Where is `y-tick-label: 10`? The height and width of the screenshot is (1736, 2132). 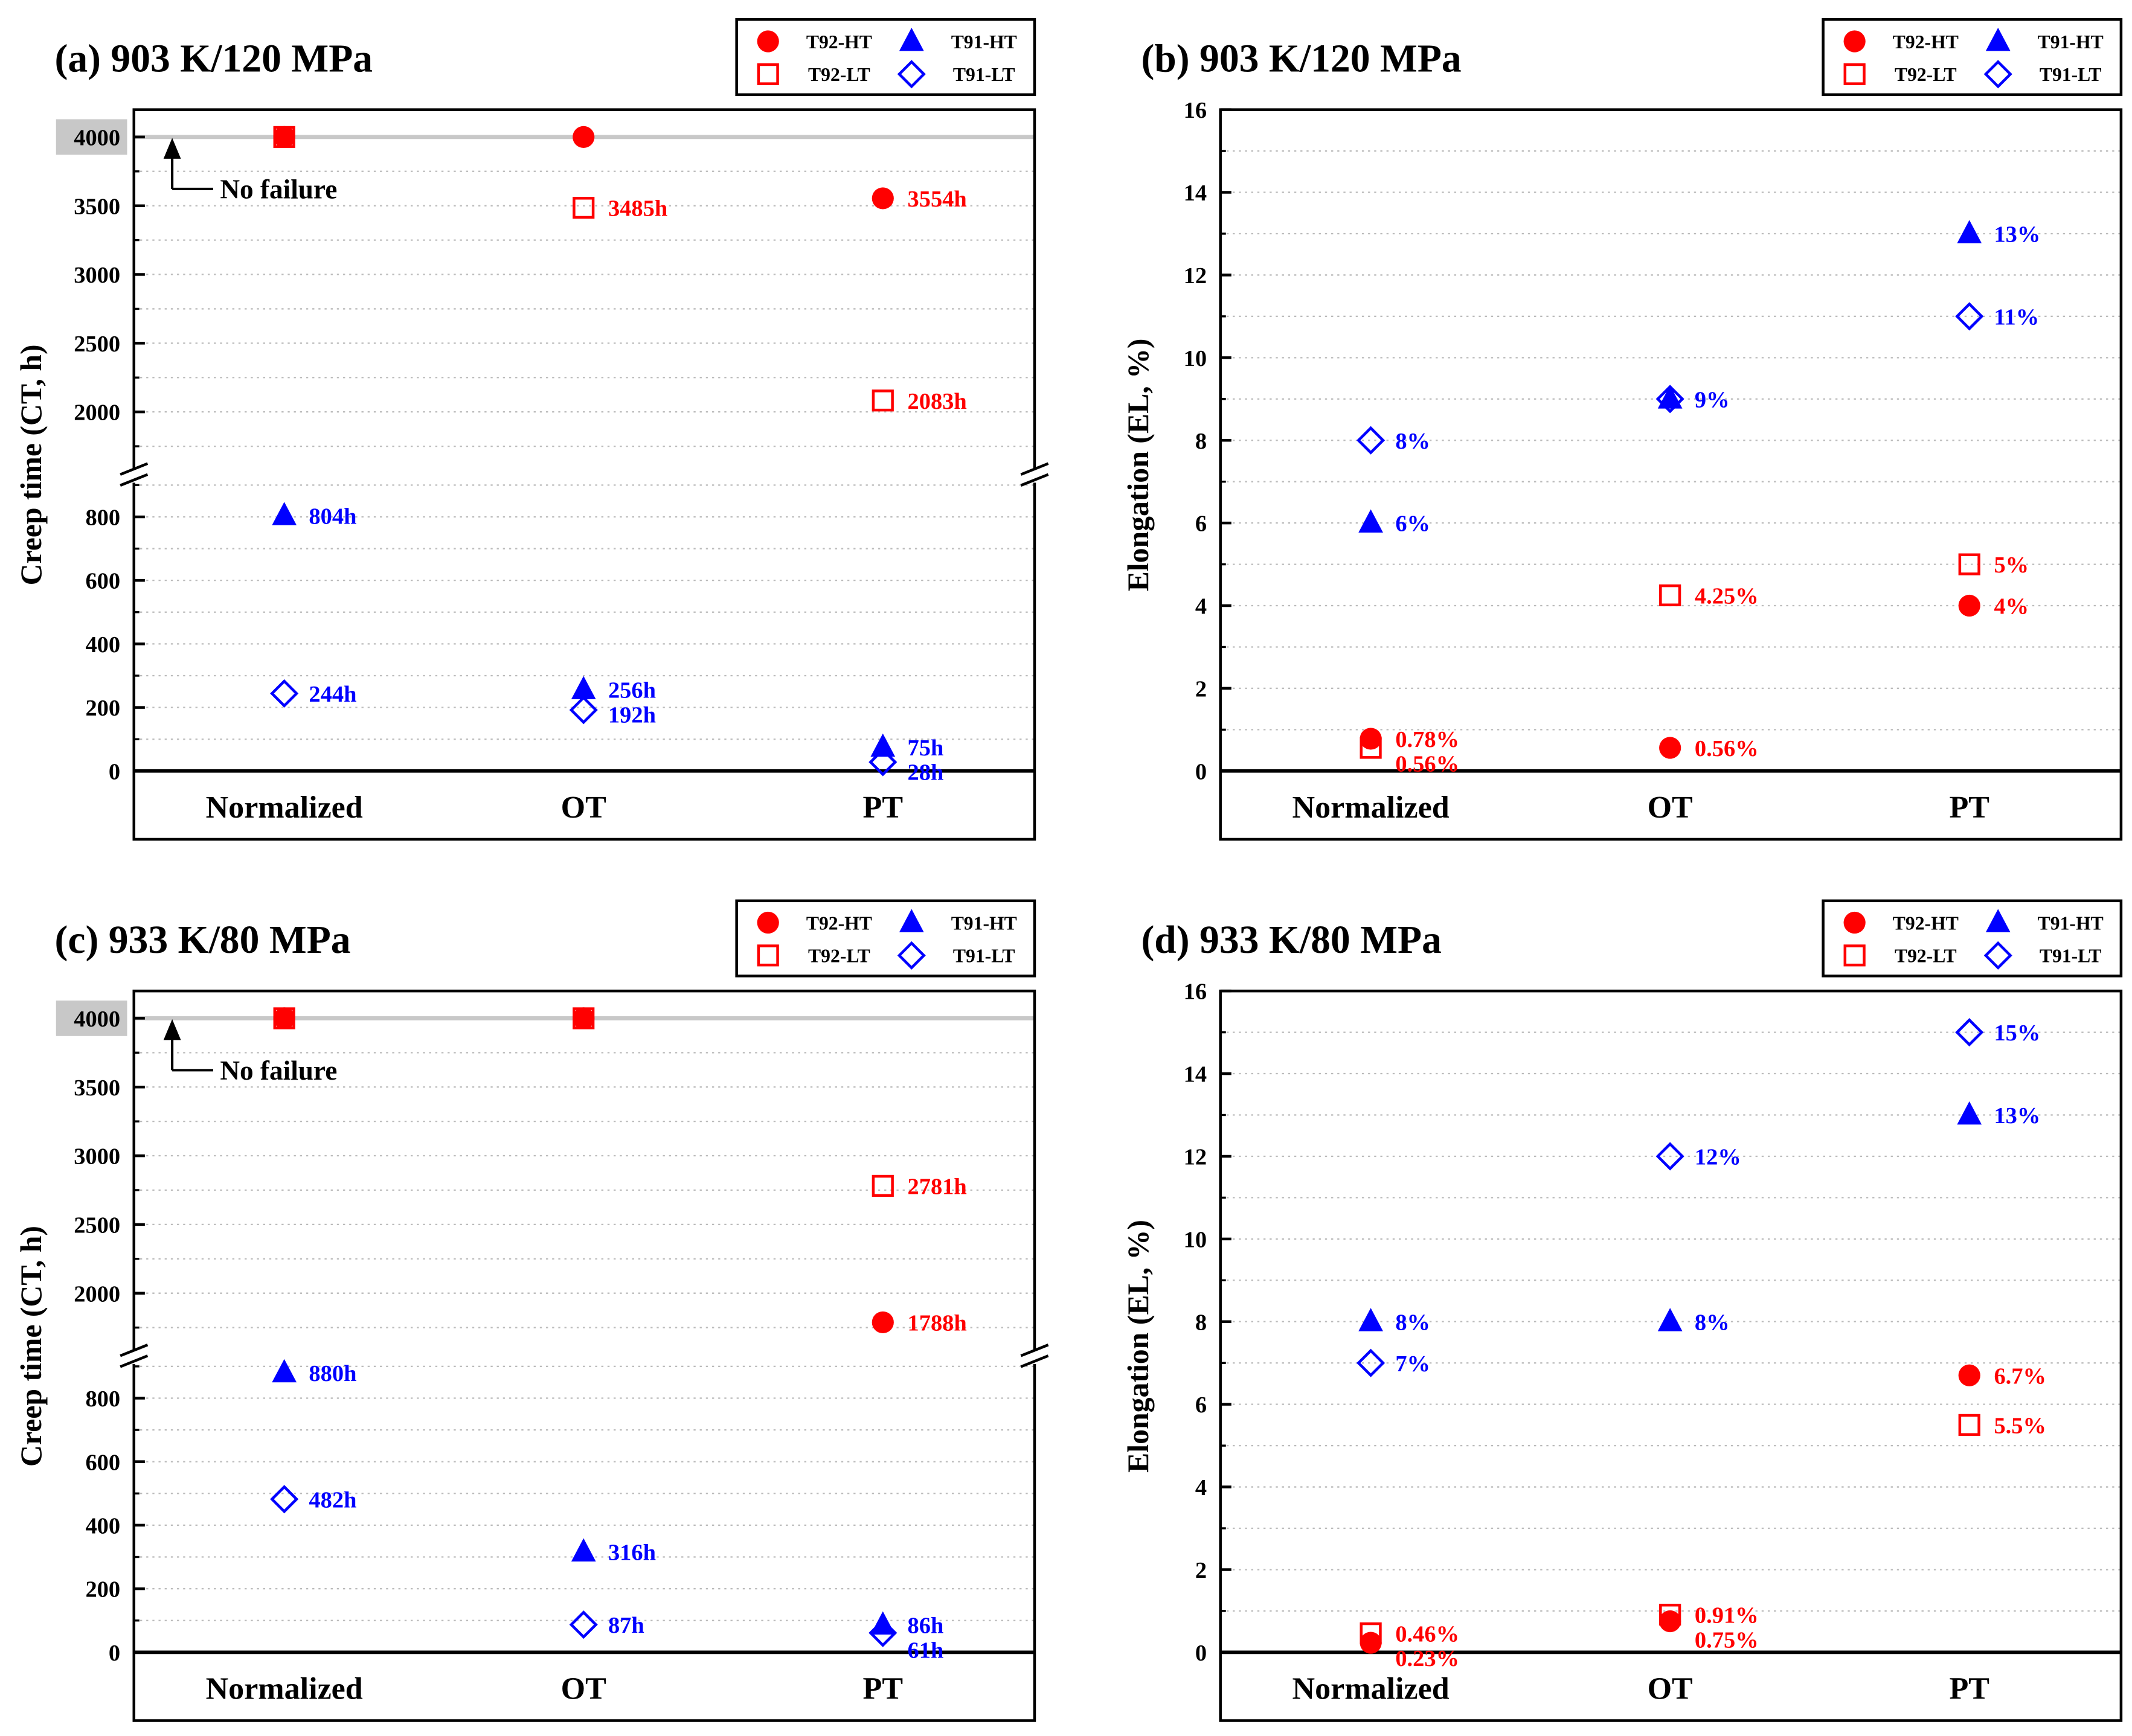 y-tick-label: 10 is located at coordinates (1195, 1239).